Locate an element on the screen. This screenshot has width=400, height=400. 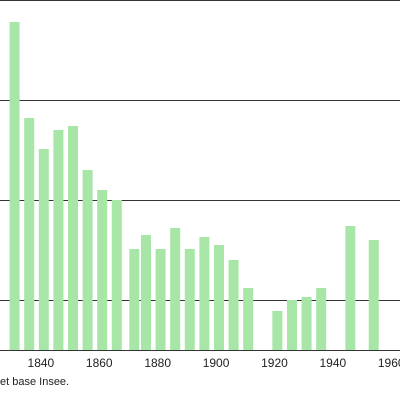
bar-1931 is located at coordinates (306, 323).